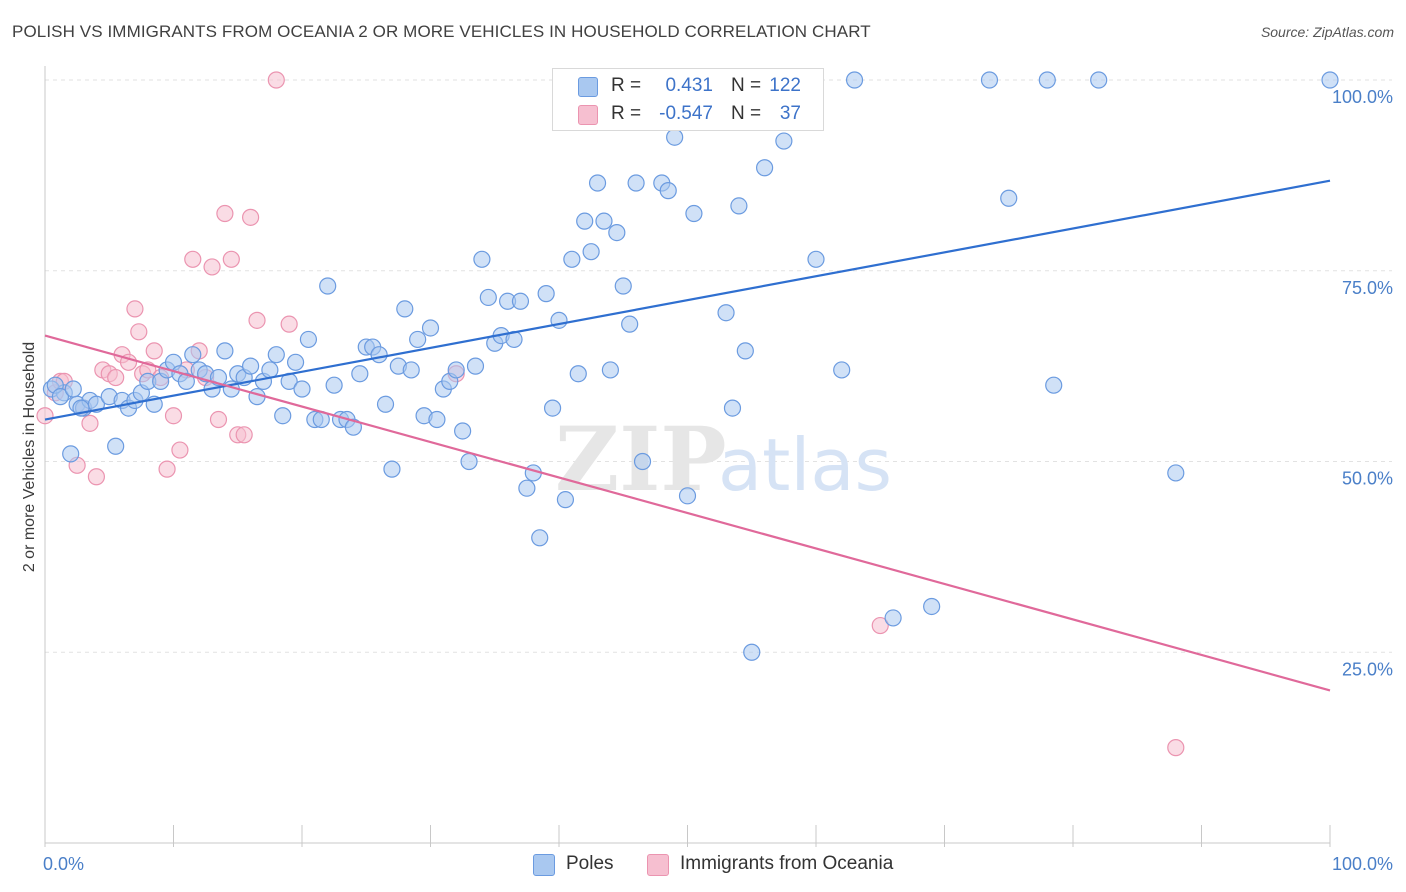 This screenshot has width=1406, height=892. I want to click on bottom-legend-swatch-oceania, so click(658, 865).